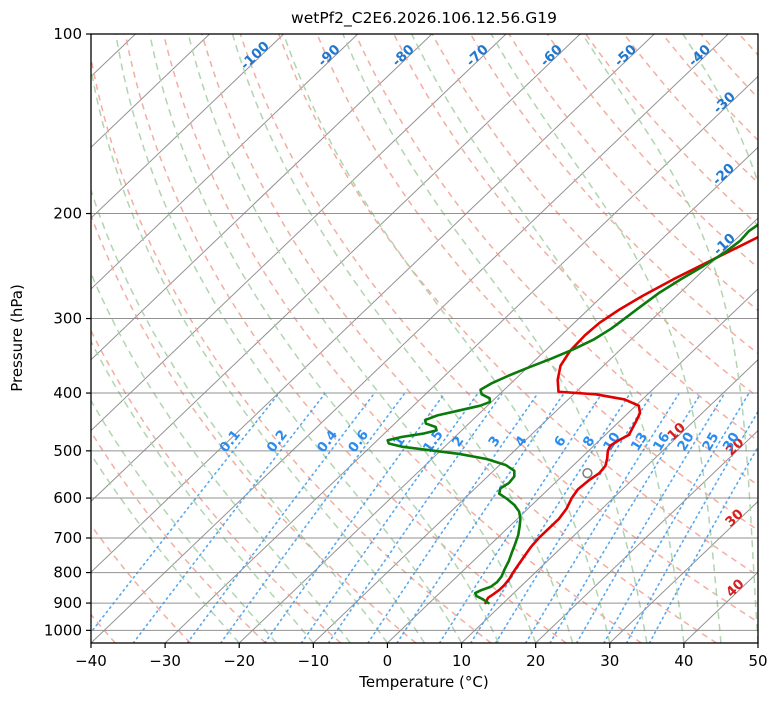 The height and width of the screenshot is (708, 775). What do you see at coordinates (388, 661) in the screenshot?
I see `x-tick-label: 0` at bounding box center [388, 661].